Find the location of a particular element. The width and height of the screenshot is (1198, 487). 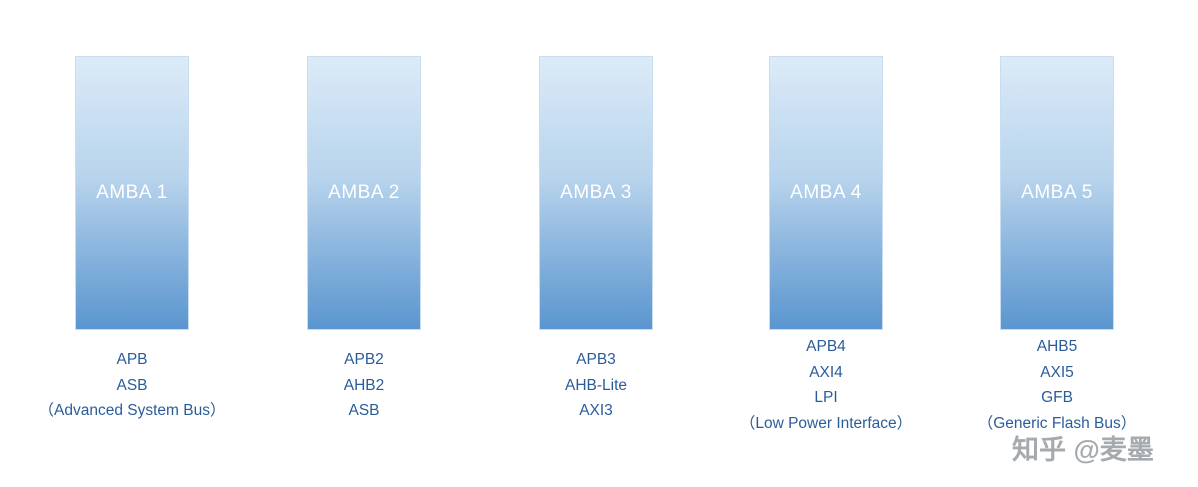

protocol-line: （Advanced System Bus） is located at coordinates (132, 410).